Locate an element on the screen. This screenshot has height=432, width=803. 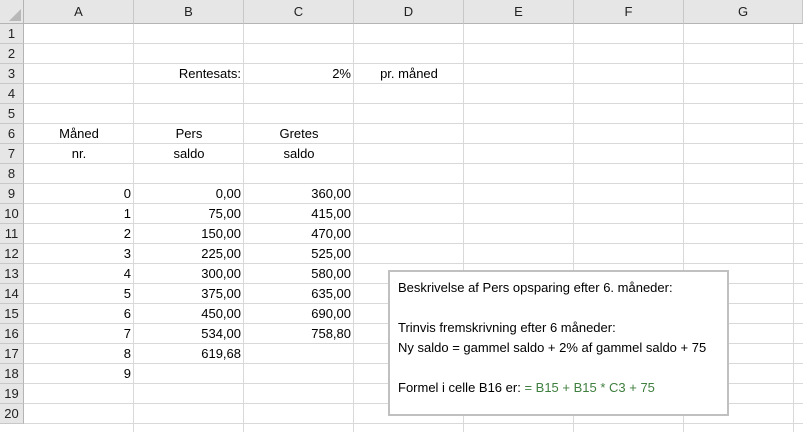
cell-c7-saldo-header: saldo is located at coordinates (299, 153).